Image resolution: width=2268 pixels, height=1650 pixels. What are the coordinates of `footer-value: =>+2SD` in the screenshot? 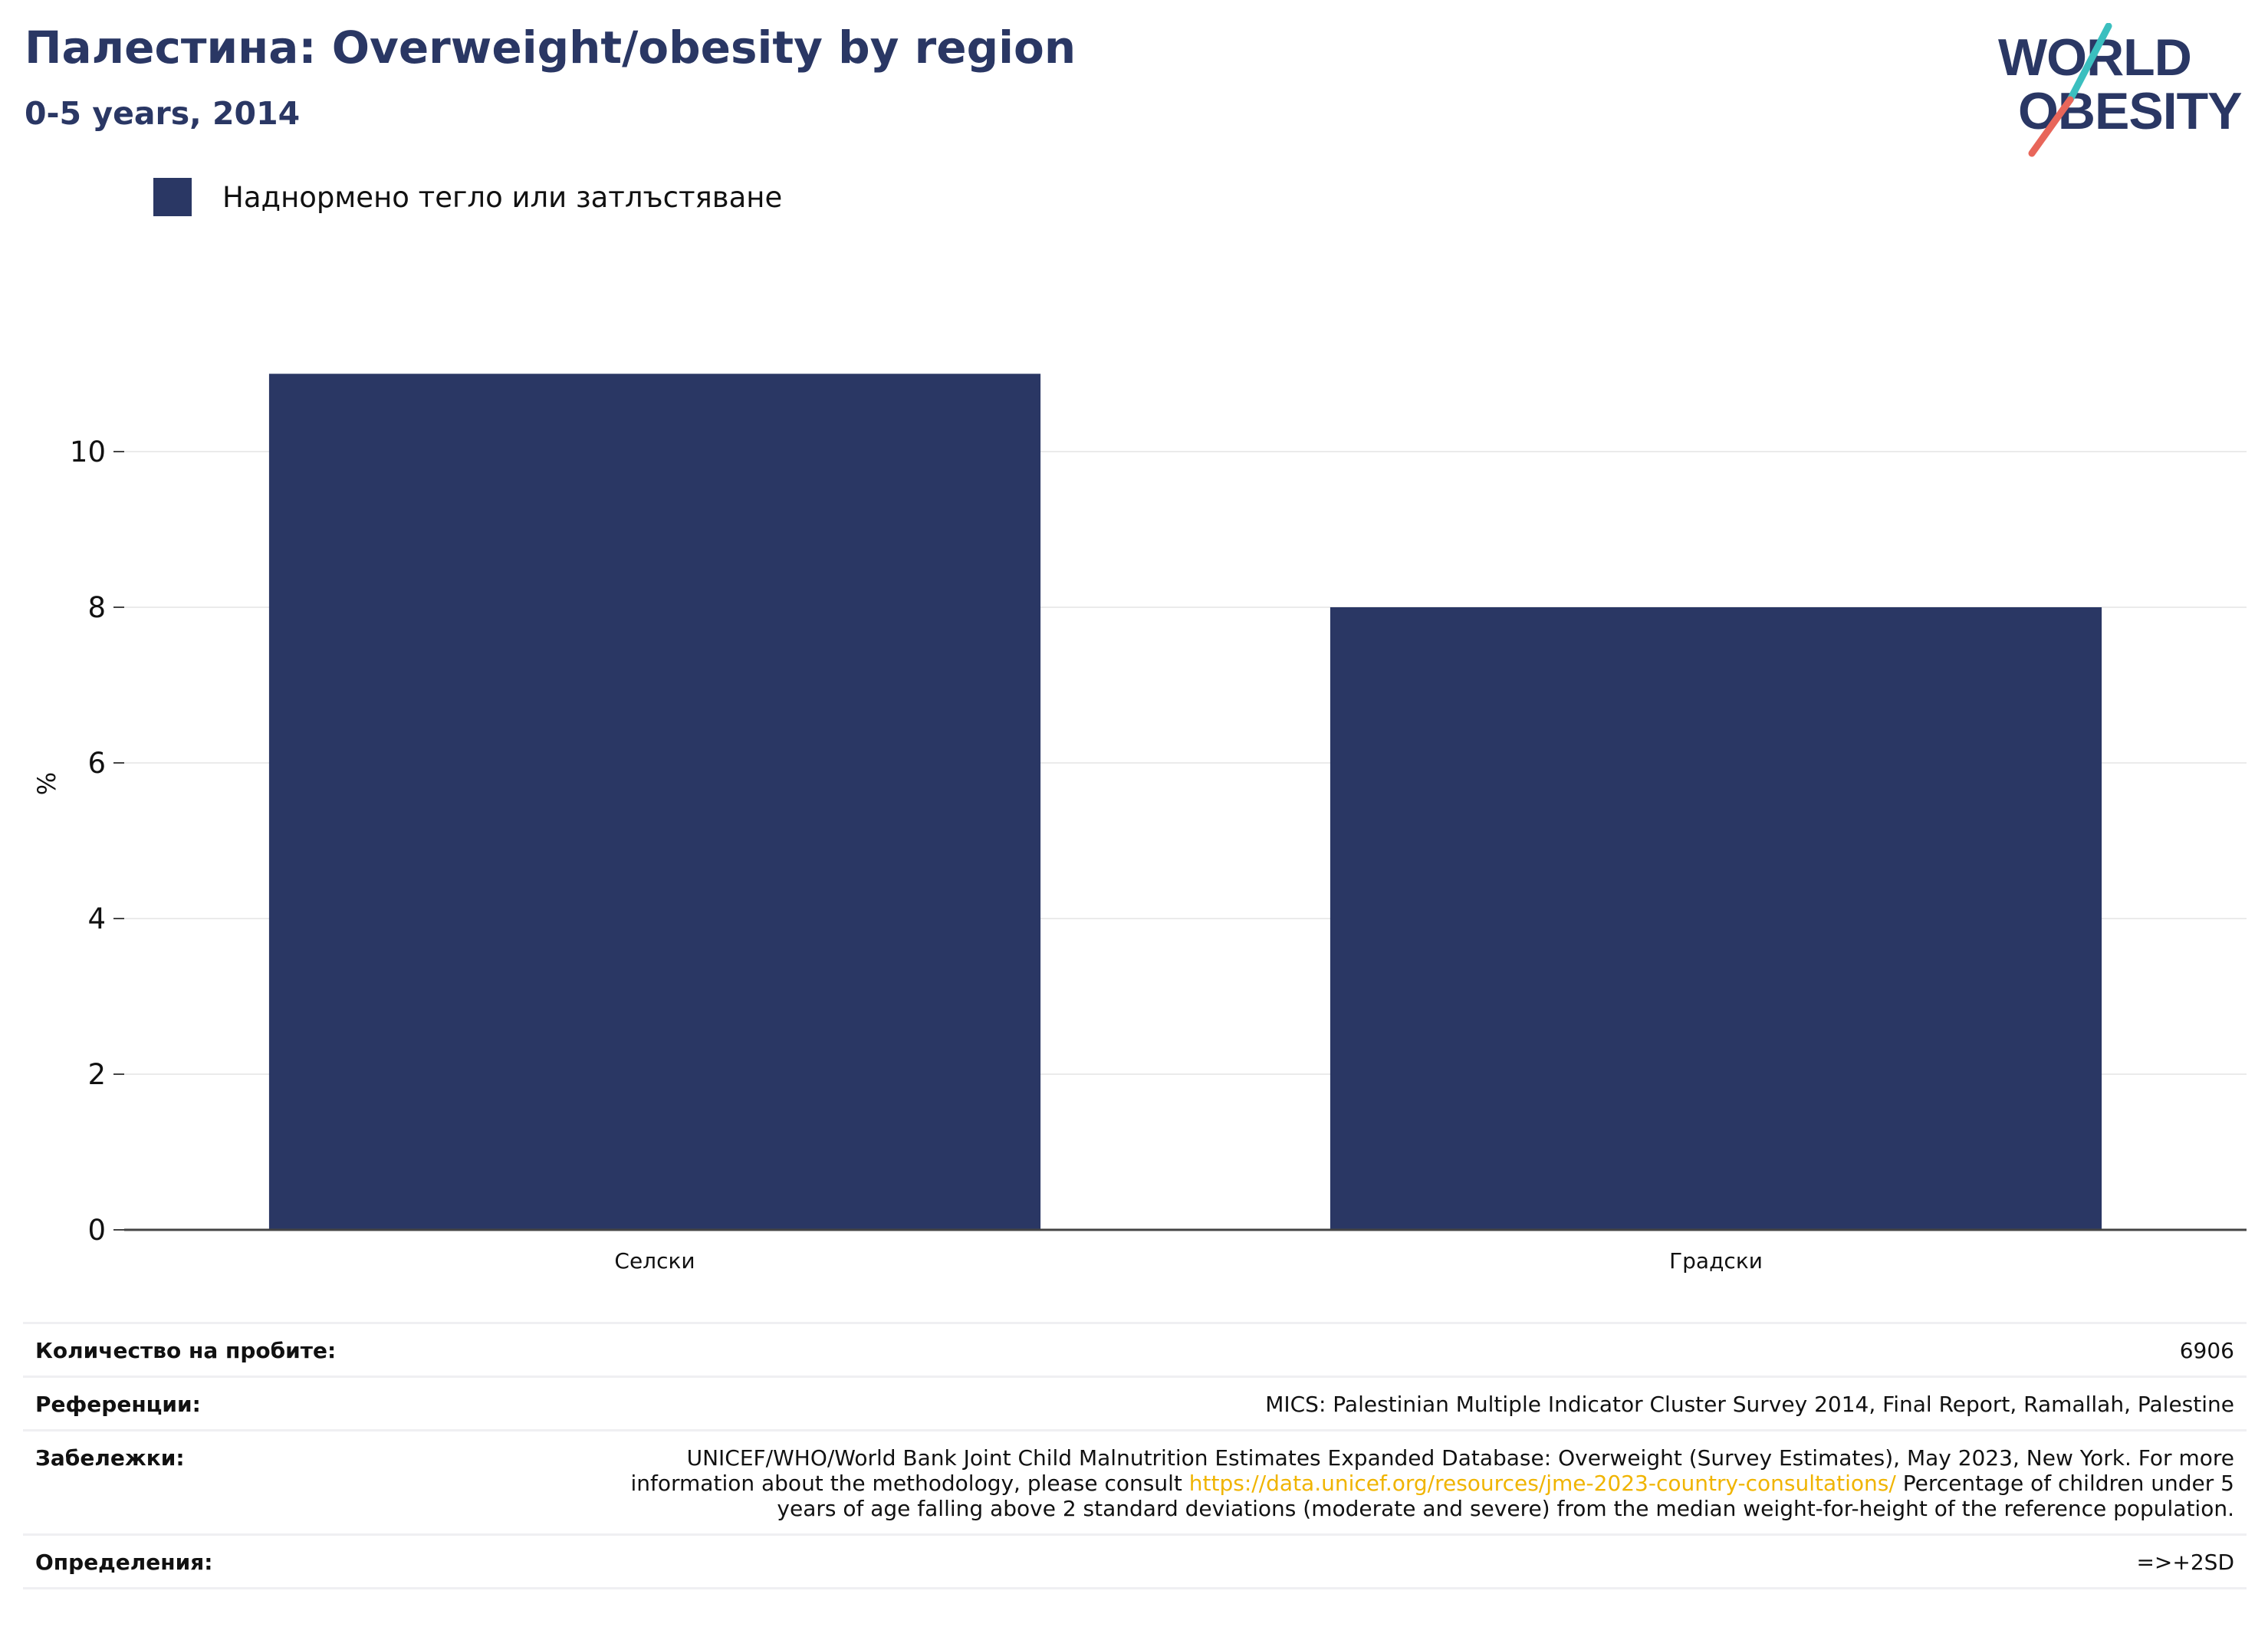 It's located at (2185, 1562).